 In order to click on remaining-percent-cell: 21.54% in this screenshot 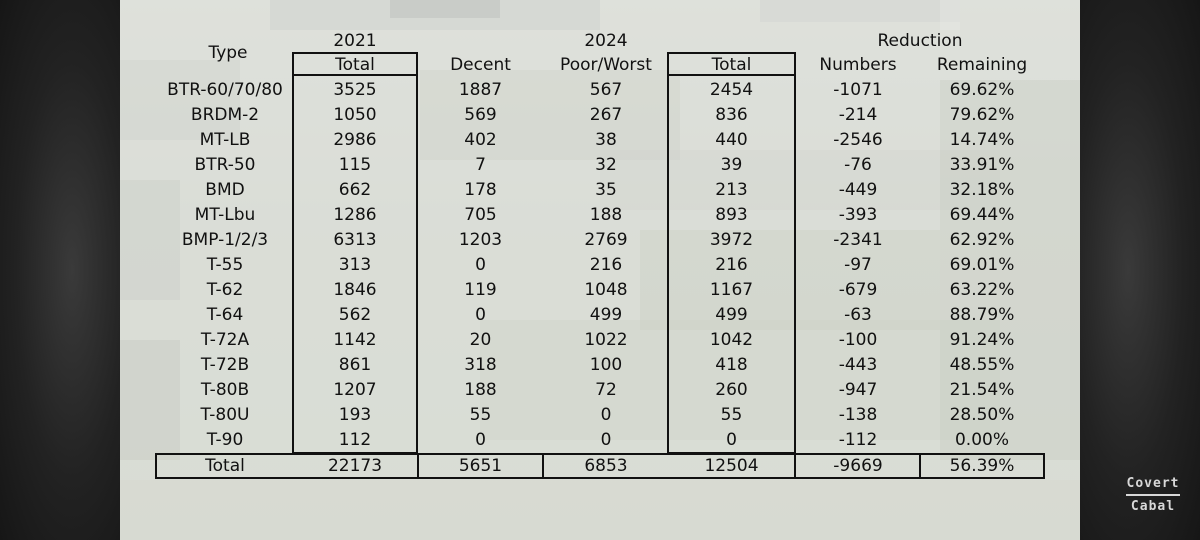, I will do `click(982, 390)`.